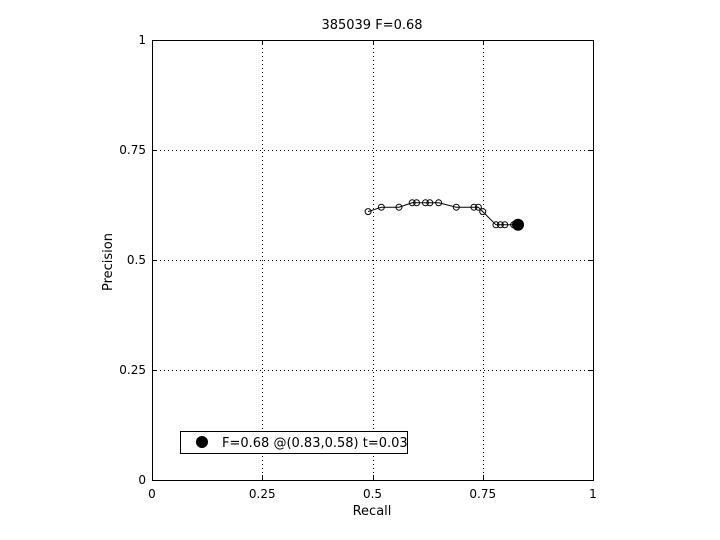 This screenshot has width=720, height=540. Describe the element at coordinates (132, 150) in the screenshot. I see `y-tick-label: 0.75` at that location.